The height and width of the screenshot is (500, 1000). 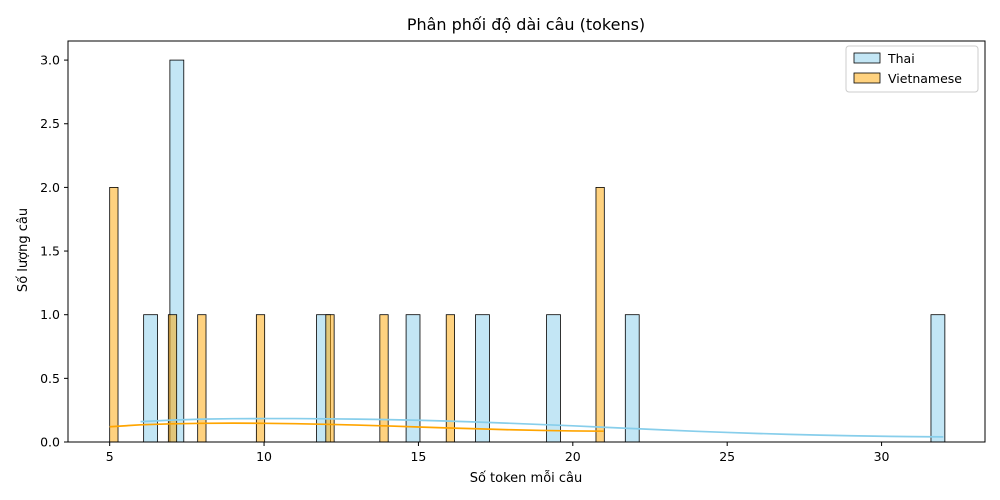 What do you see at coordinates (727, 456) in the screenshot?
I see `x-tick-label-4: 25` at bounding box center [727, 456].